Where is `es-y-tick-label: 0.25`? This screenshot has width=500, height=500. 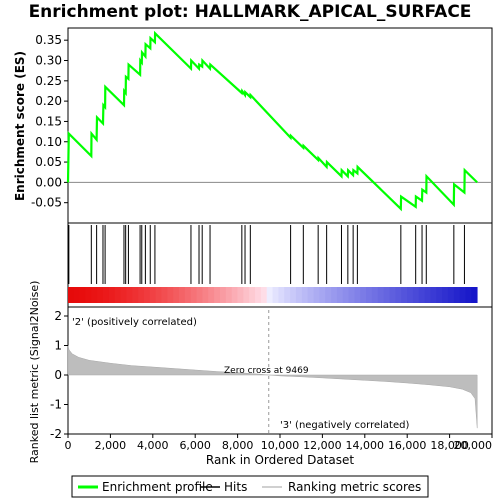
es-y-tick-label: 0.25 is located at coordinates (48, 81).